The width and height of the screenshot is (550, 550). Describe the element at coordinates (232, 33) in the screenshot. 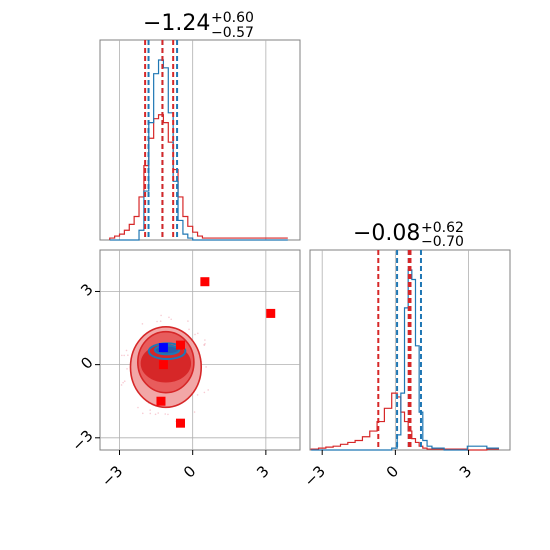

I see `title-param1-sub: −0.57` at that location.